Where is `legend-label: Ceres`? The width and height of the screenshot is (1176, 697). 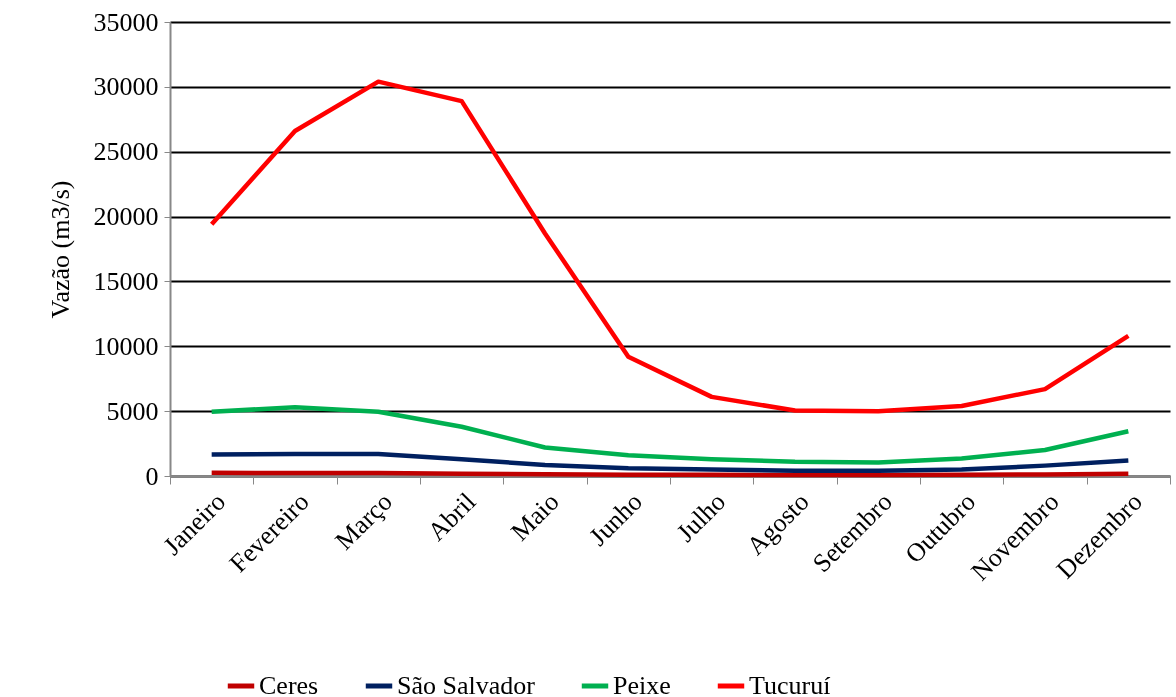 legend-label: Ceres is located at coordinates (289, 684).